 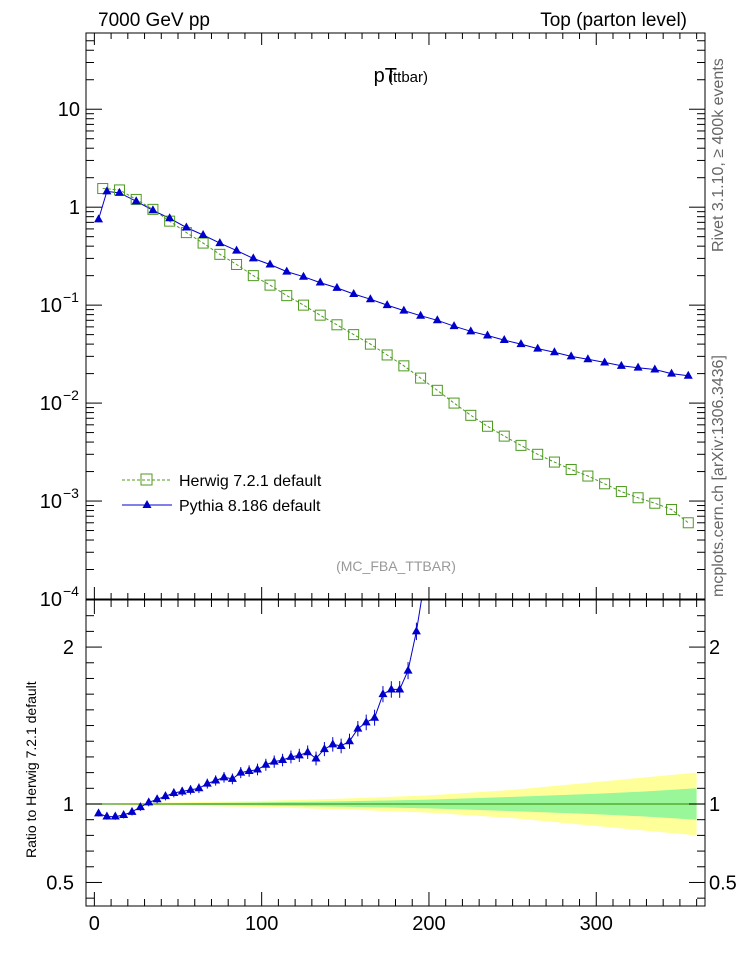 I want to click on ratio-y-tick-label-left: 2, so click(x=68, y=648).